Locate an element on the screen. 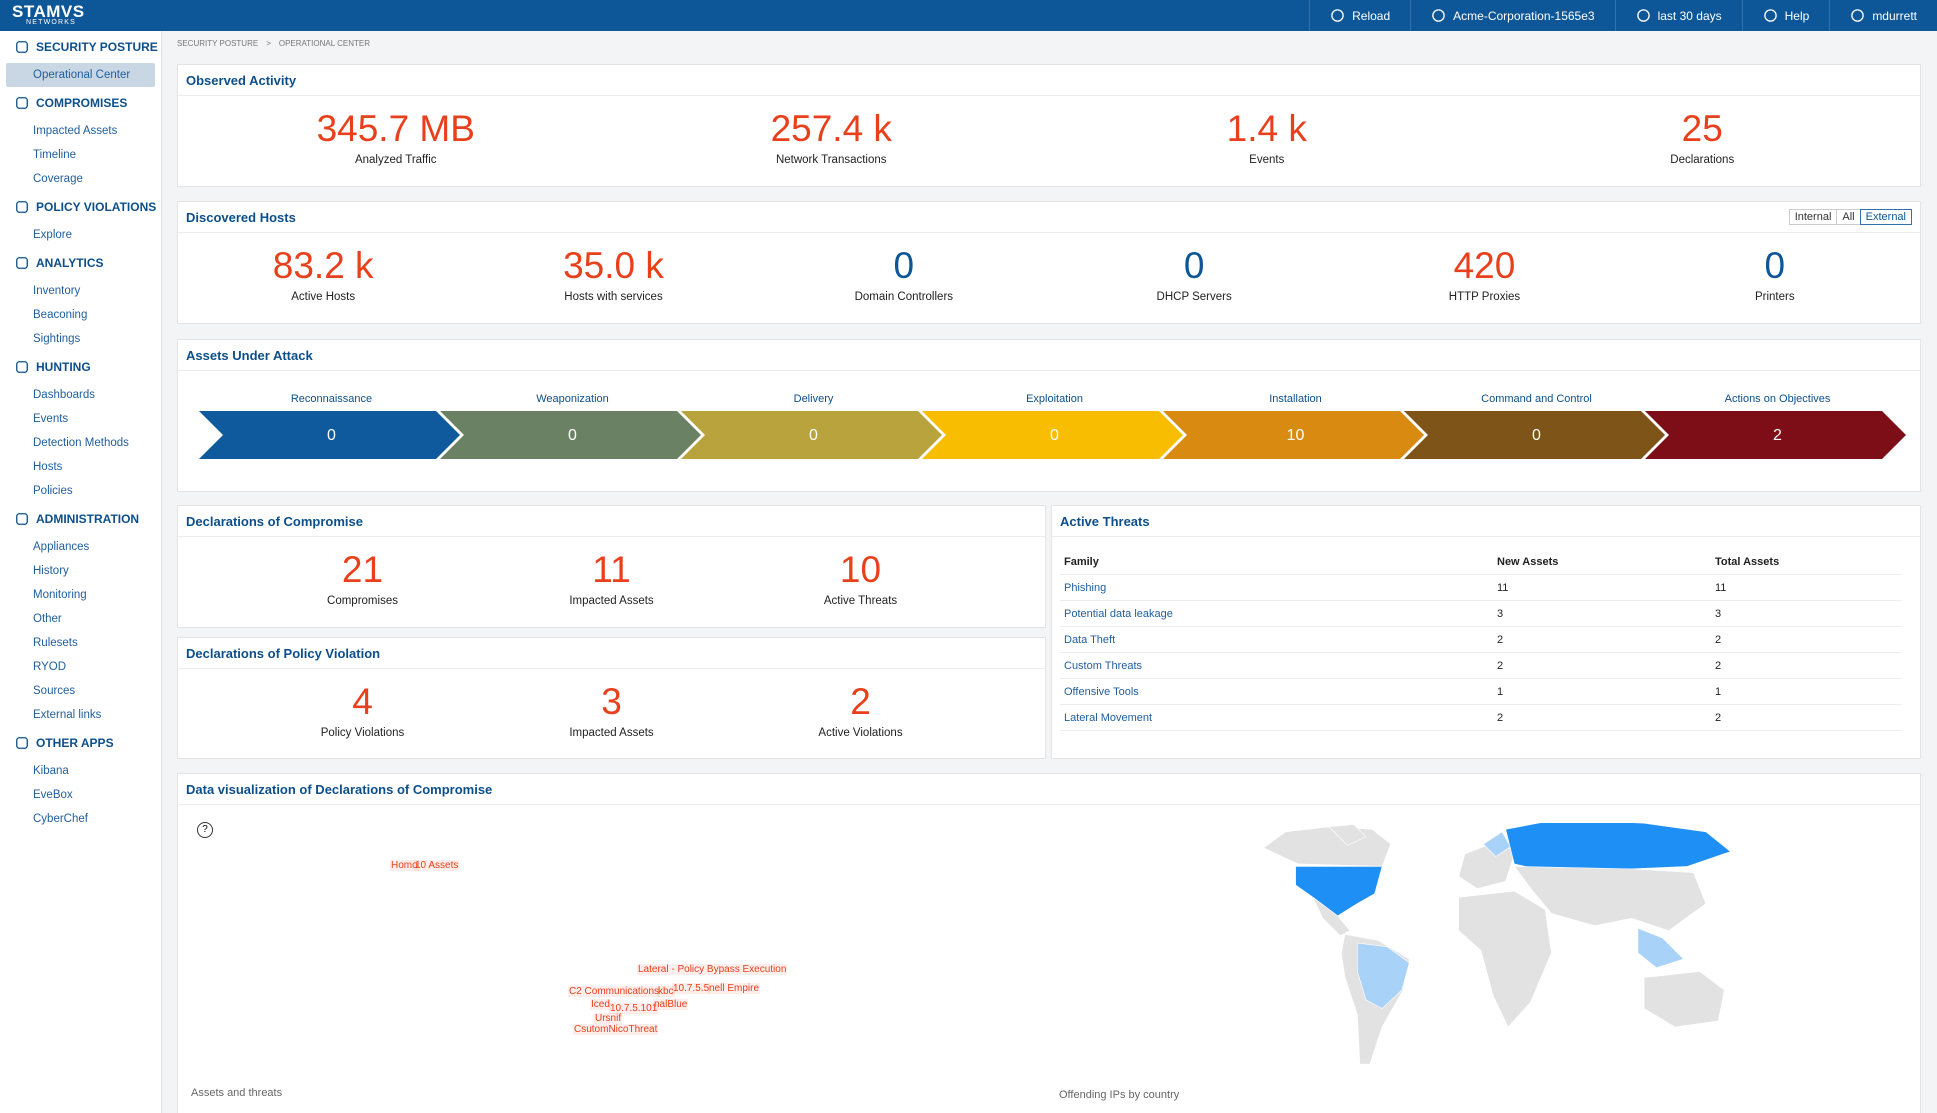  top-item: Reload is located at coordinates (1359, 15).